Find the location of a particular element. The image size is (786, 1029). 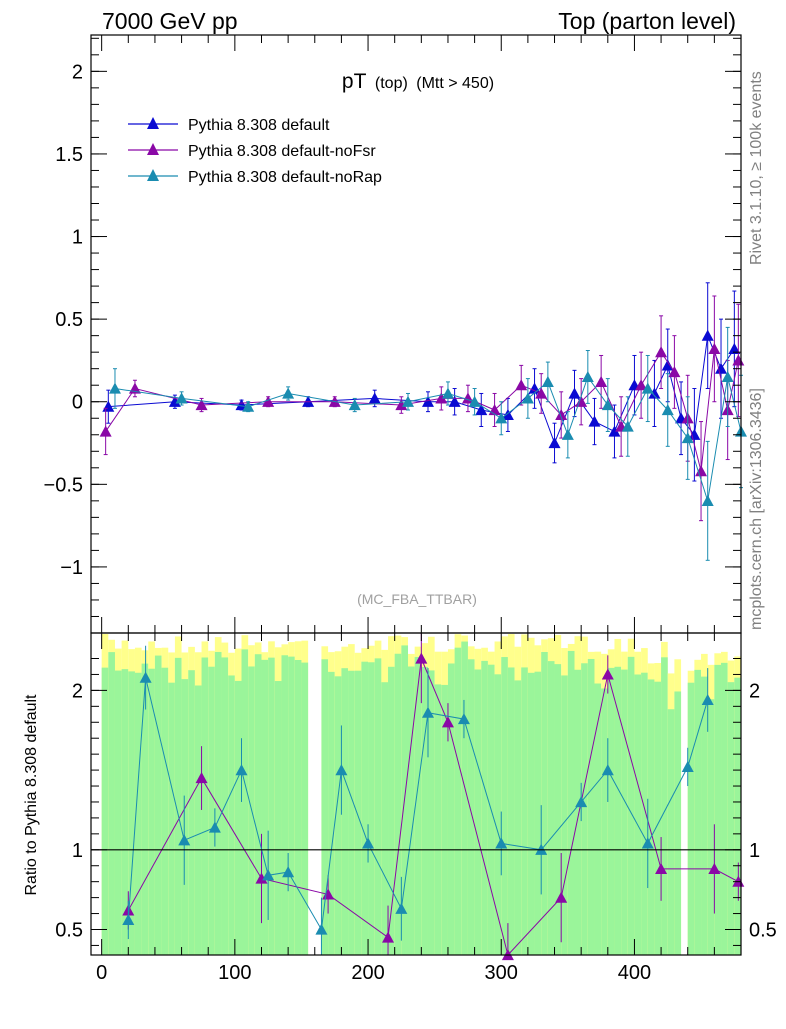

ratio-xtick-label: 100 is located at coordinates (234, 973).